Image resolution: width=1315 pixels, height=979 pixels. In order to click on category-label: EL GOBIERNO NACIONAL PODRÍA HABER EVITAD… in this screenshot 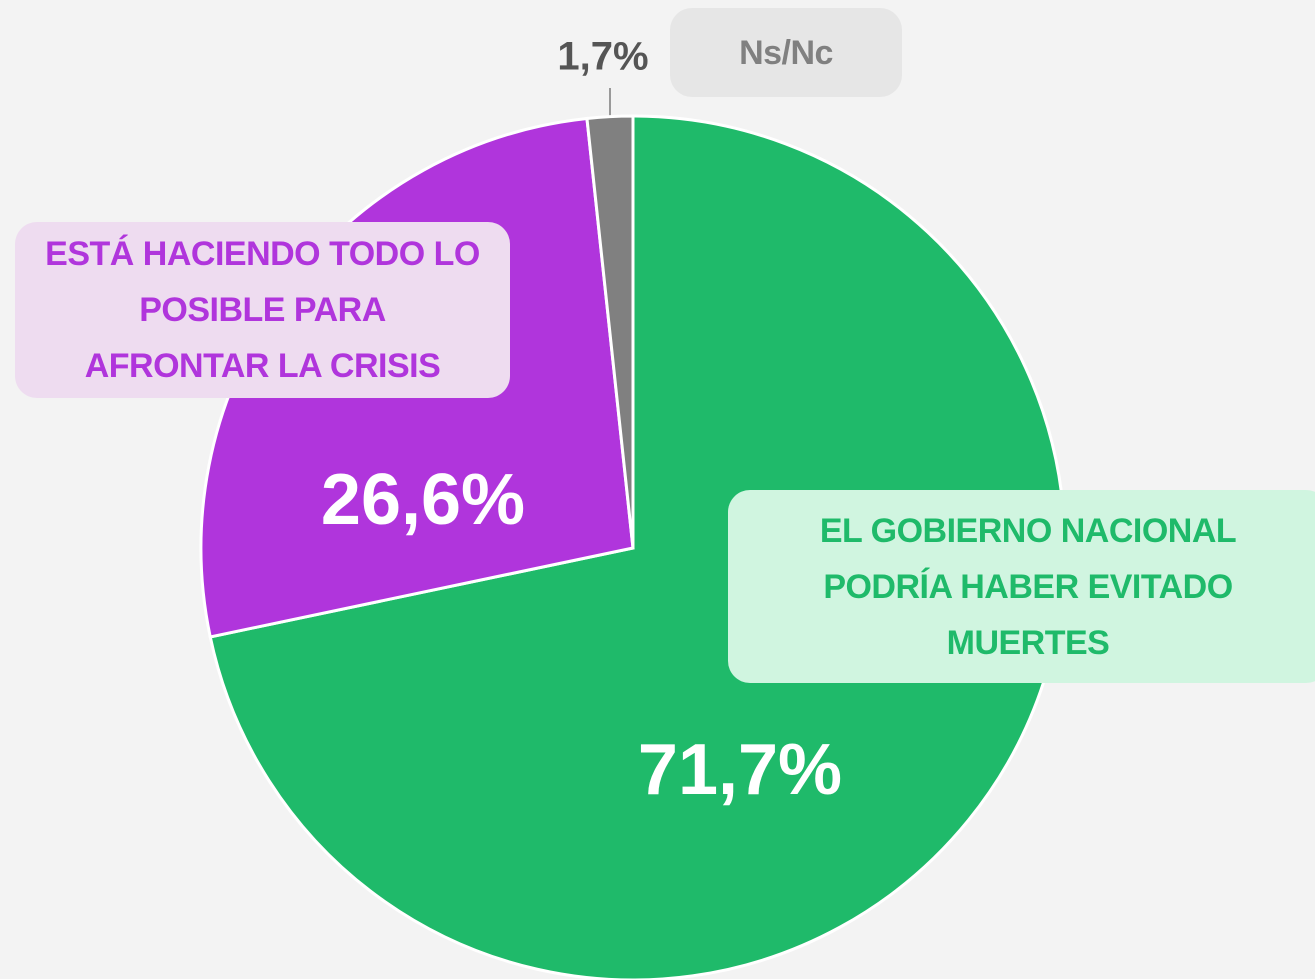, I will do `click(1021, 586)`.